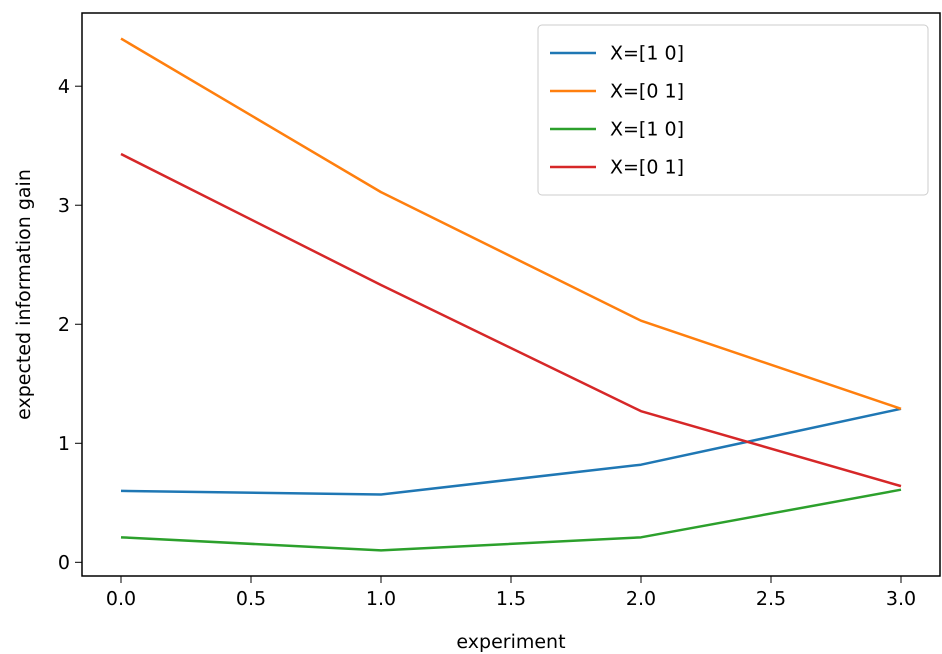 Image resolution: width=942 pixels, height=654 pixels. What do you see at coordinates (121, 599) in the screenshot?
I see `x-tick-label: 0.0` at bounding box center [121, 599].